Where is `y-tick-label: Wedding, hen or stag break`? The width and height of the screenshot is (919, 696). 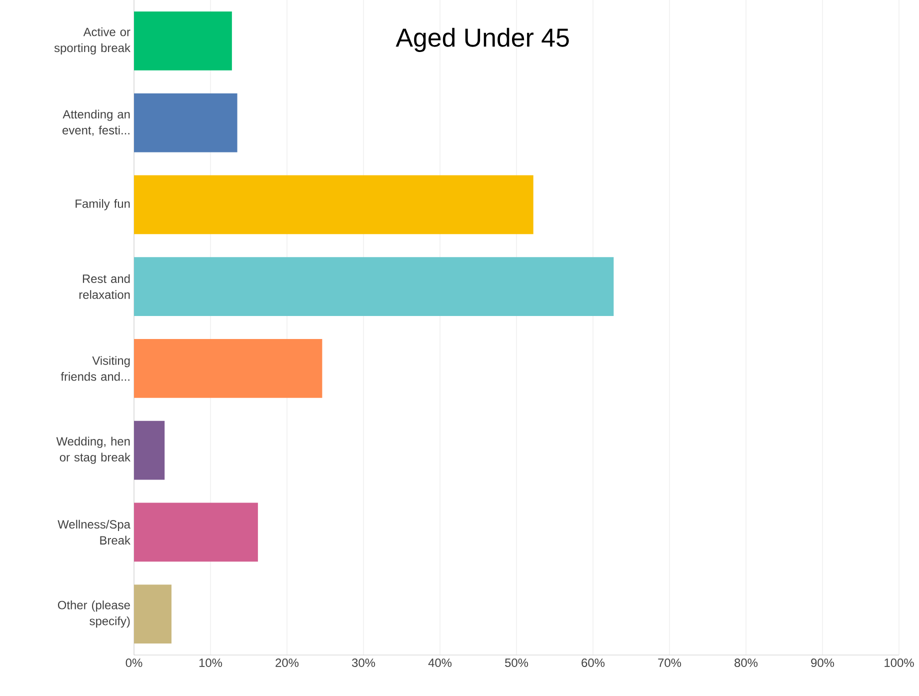 y-tick-label: Wedding, hen or stag break is located at coordinates (93, 450).